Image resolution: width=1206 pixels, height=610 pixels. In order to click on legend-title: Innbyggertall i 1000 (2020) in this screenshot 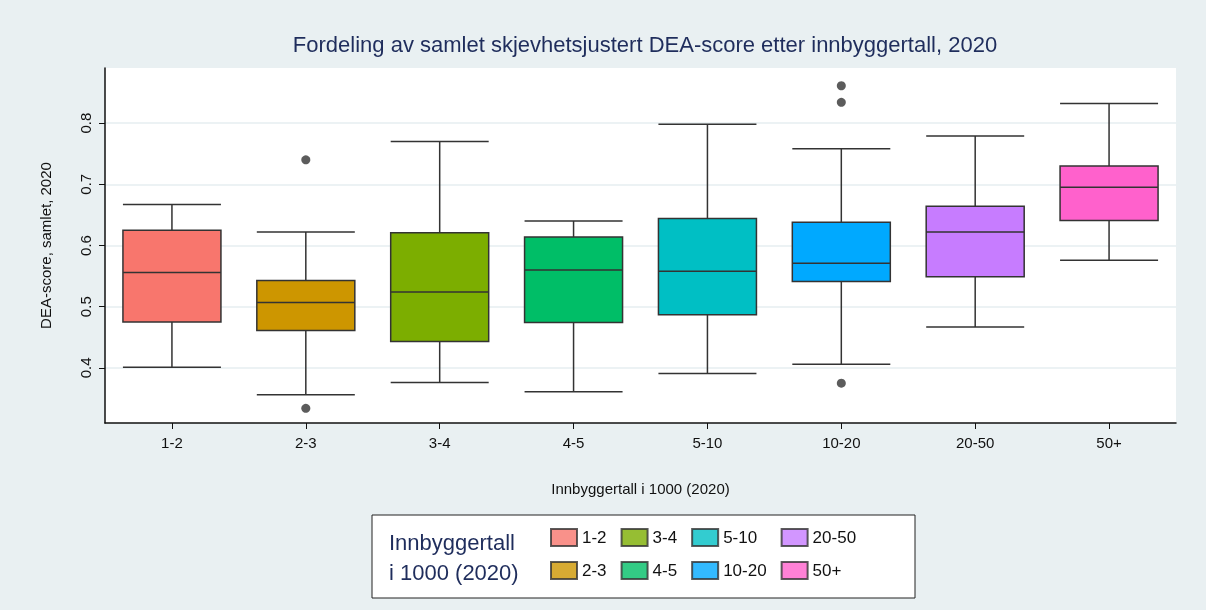, I will do `click(454, 557)`.